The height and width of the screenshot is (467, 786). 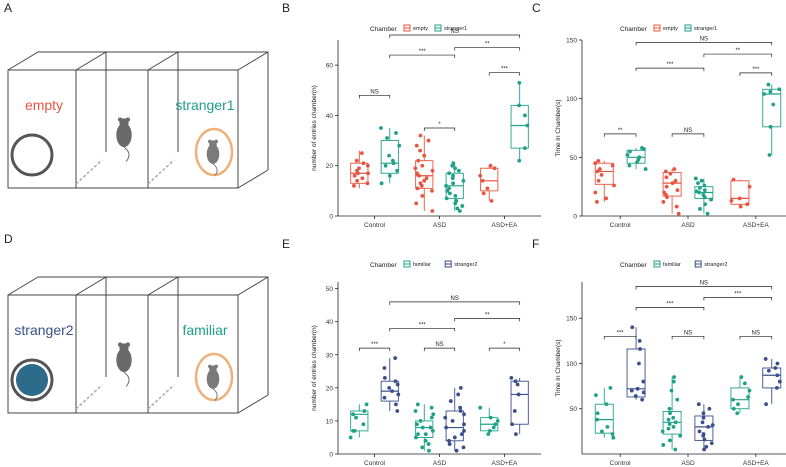 I want to click on right-chamber-label: stranger1, so click(x=204, y=105).